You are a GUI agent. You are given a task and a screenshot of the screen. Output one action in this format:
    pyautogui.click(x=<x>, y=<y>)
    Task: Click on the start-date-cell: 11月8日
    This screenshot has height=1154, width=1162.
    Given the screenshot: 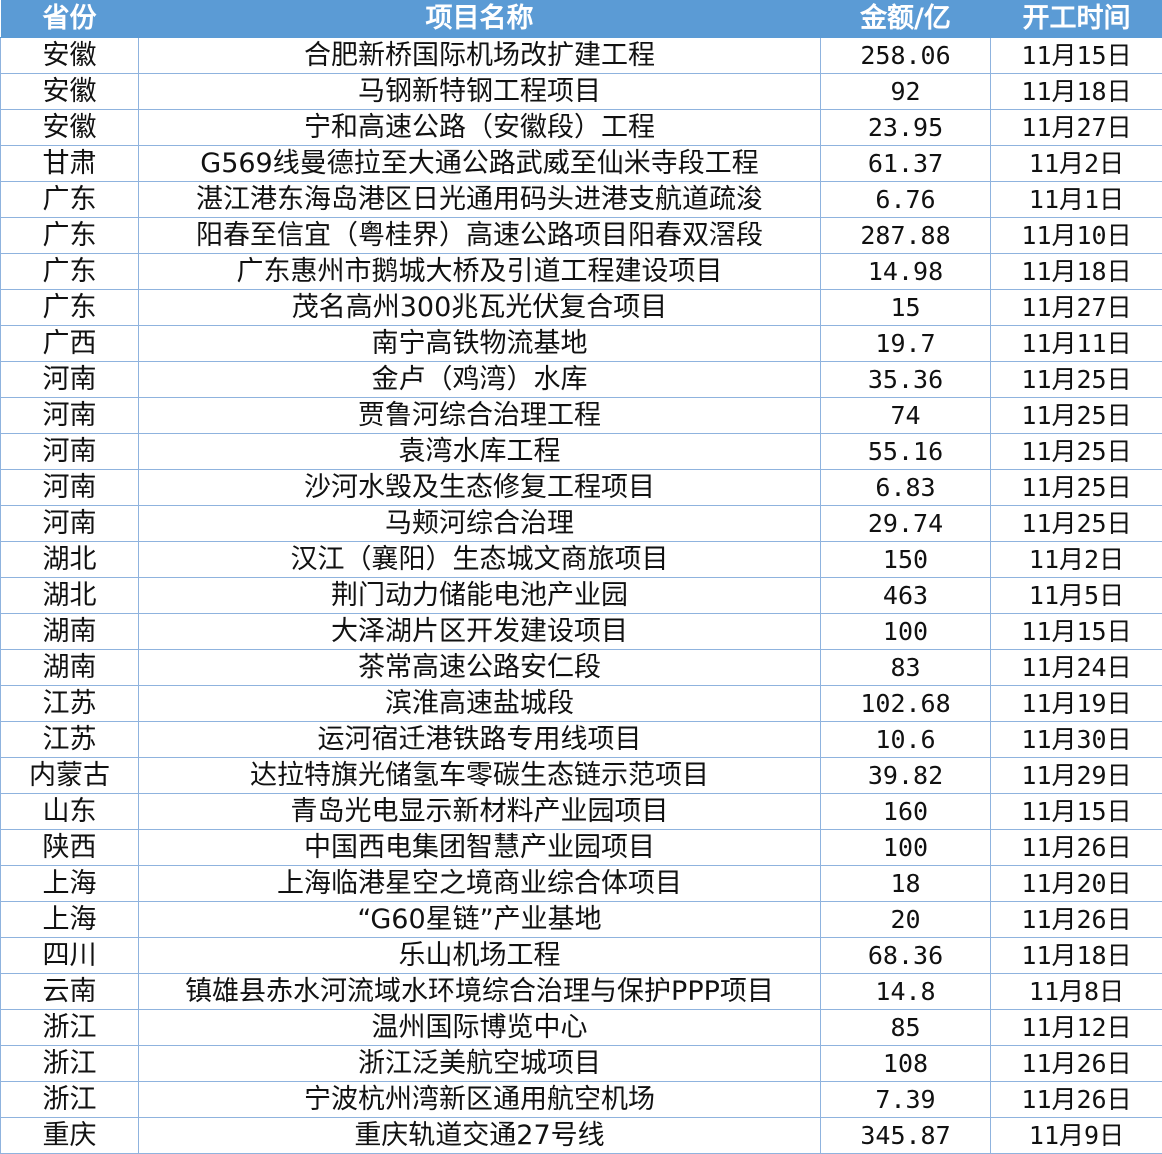 What is the action you would take?
    pyautogui.click(x=1076, y=991)
    